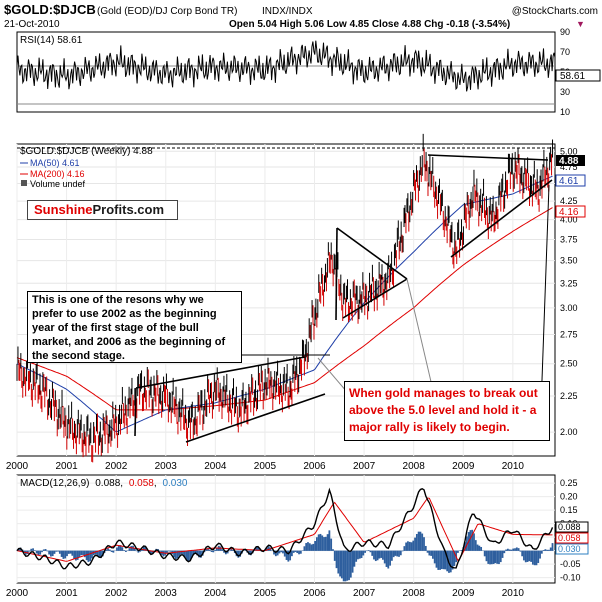 The image size is (602, 602). I want to click on triangle-2008-upper, so click(488, 157).